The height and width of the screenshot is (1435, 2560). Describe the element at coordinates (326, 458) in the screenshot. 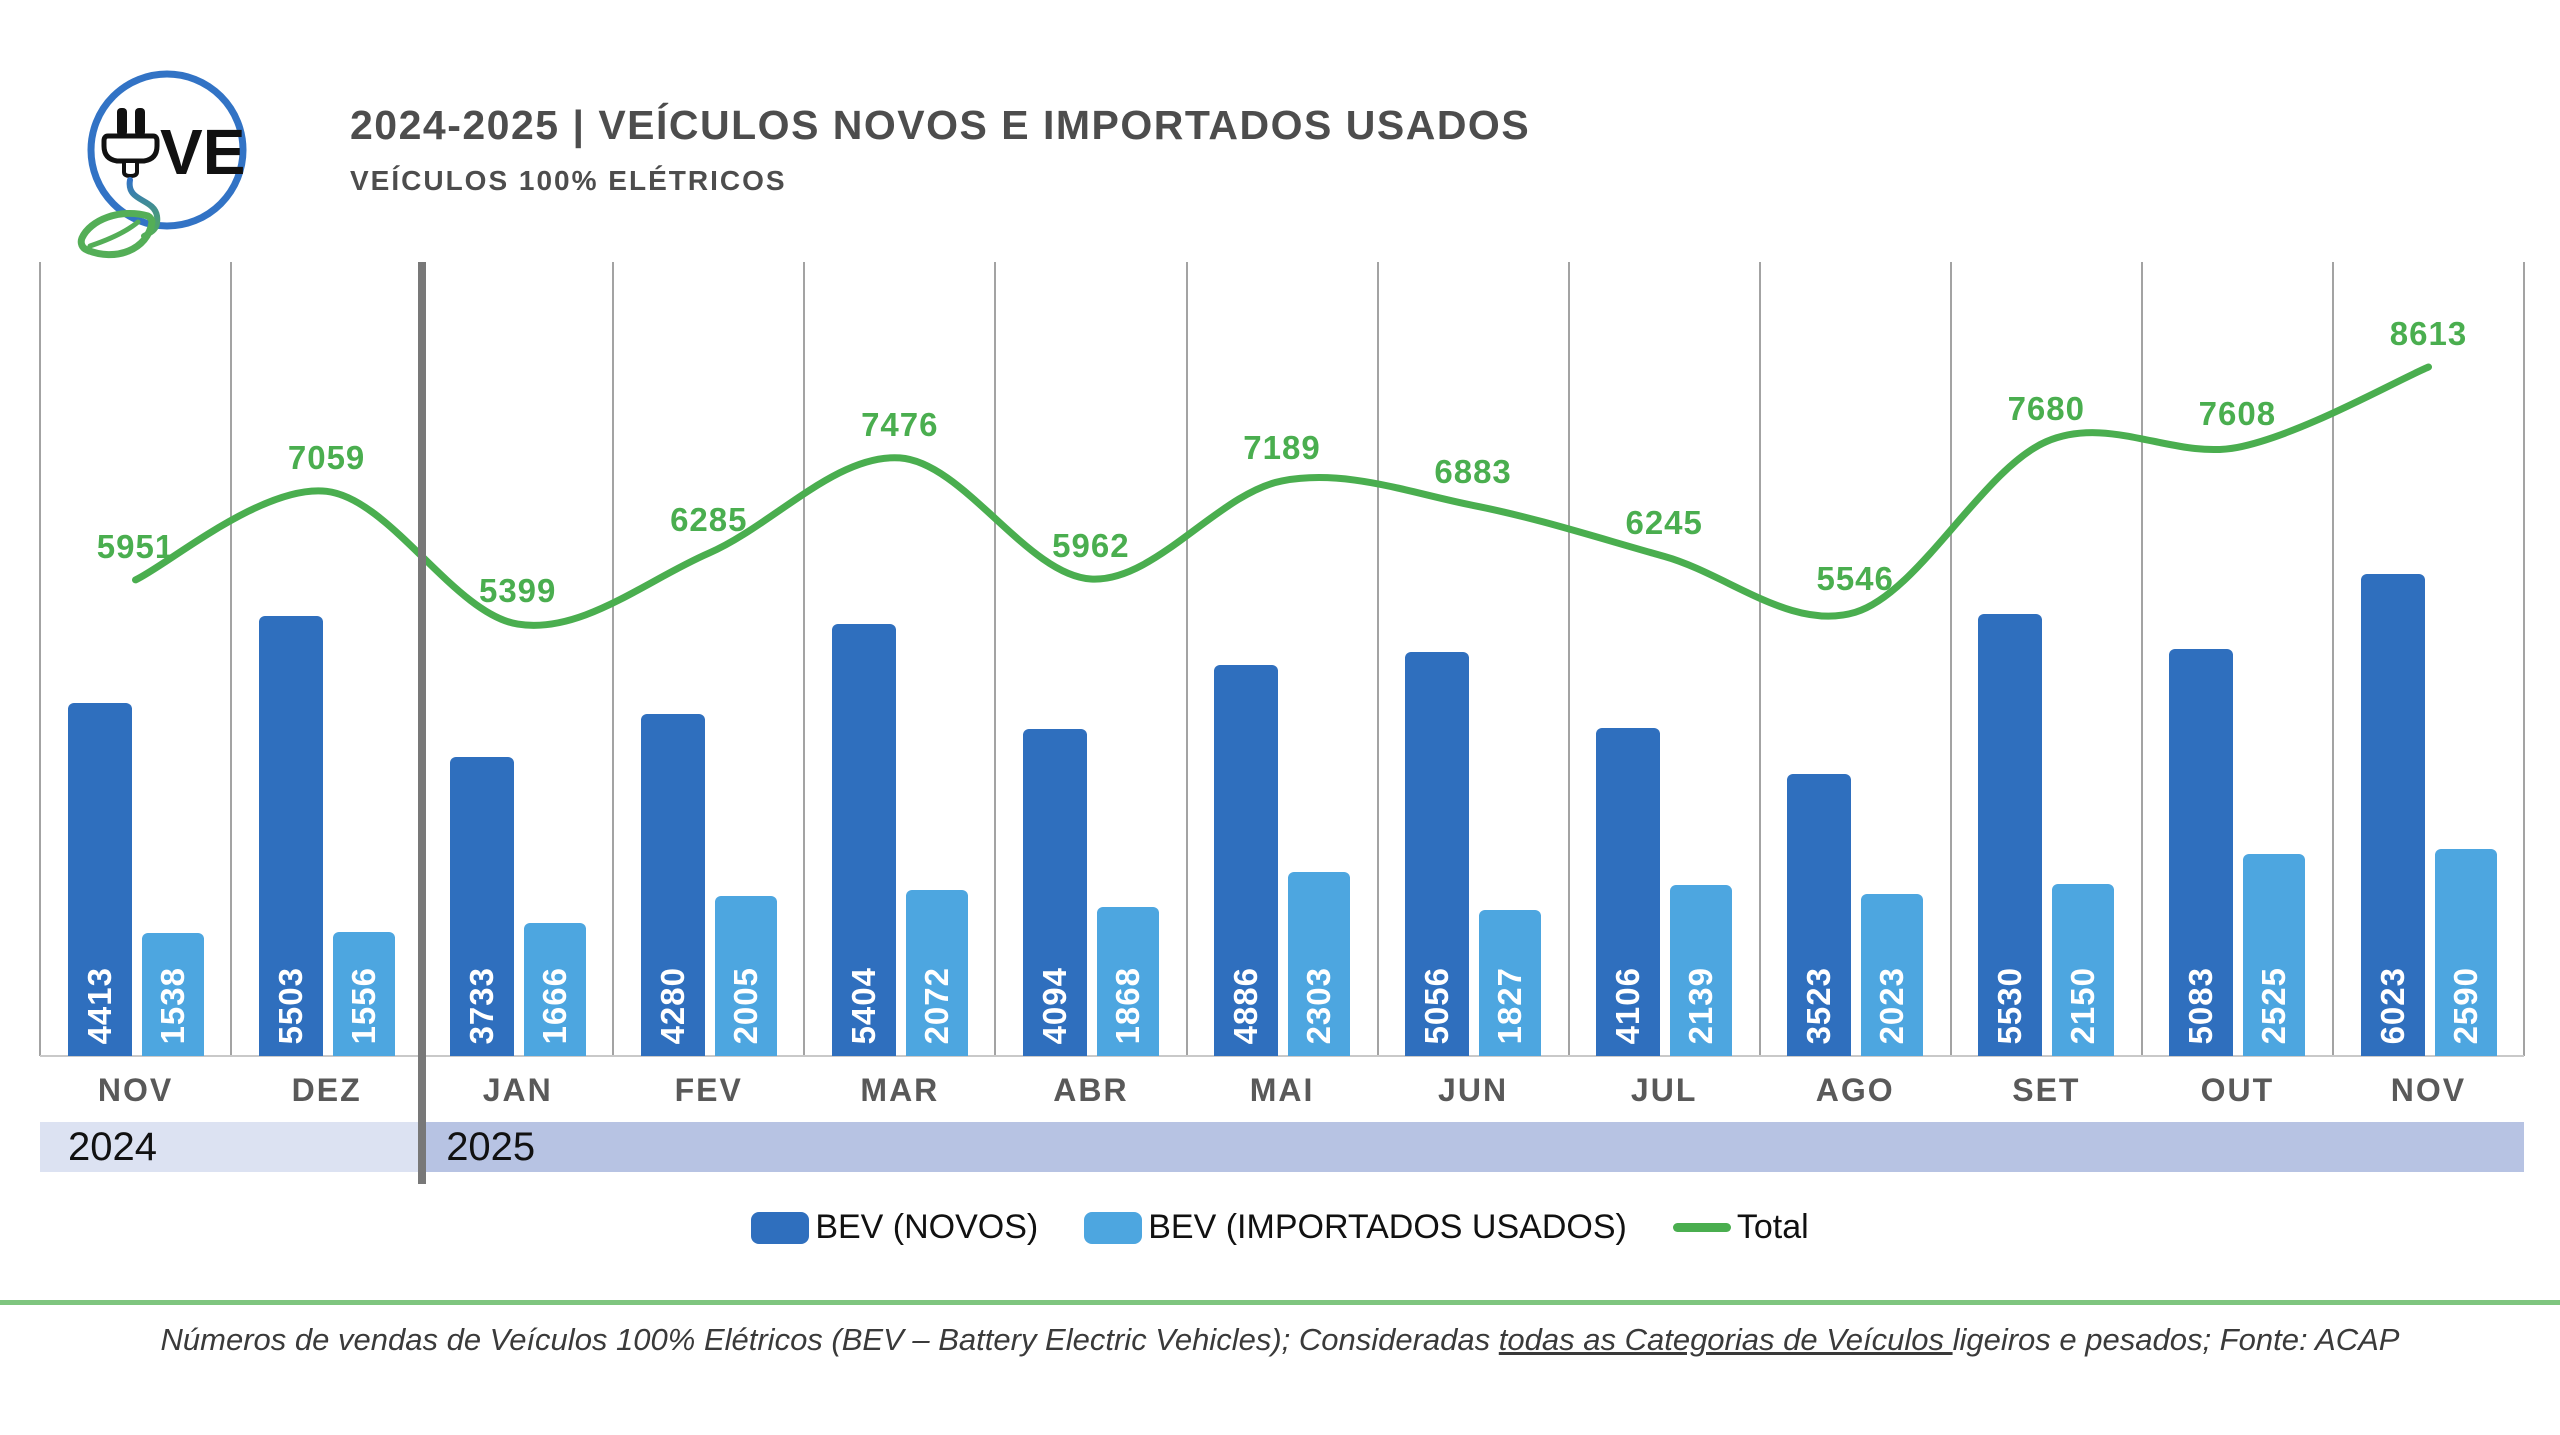

I see `total-value-label: 7059` at that location.